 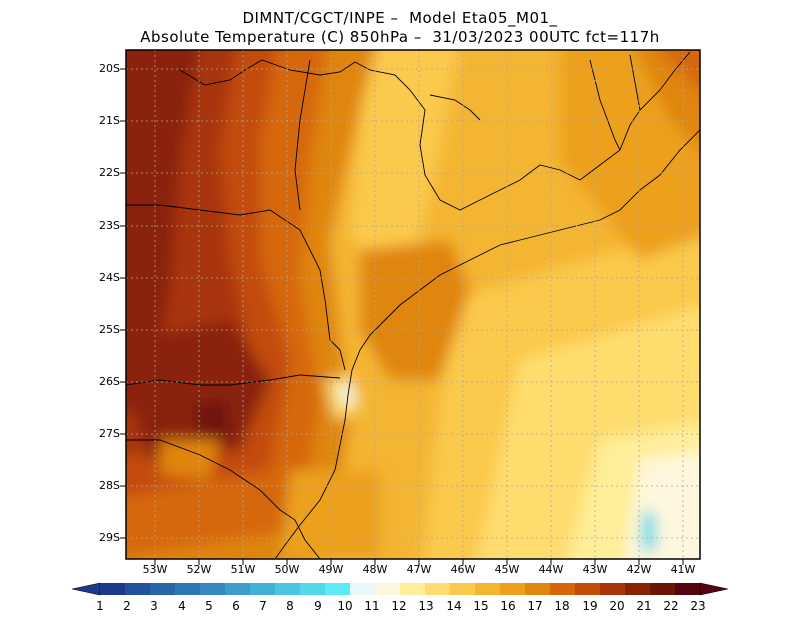 I want to click on colorbar-label: 6, so click(x=236, y=606).